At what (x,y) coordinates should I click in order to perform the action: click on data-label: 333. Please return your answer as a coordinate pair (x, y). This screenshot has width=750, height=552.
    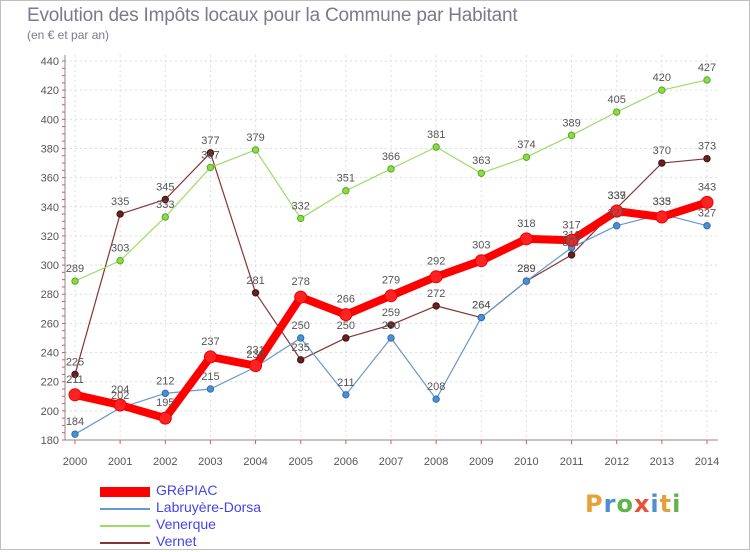
    Looking at the image, I should click on (165, 205).